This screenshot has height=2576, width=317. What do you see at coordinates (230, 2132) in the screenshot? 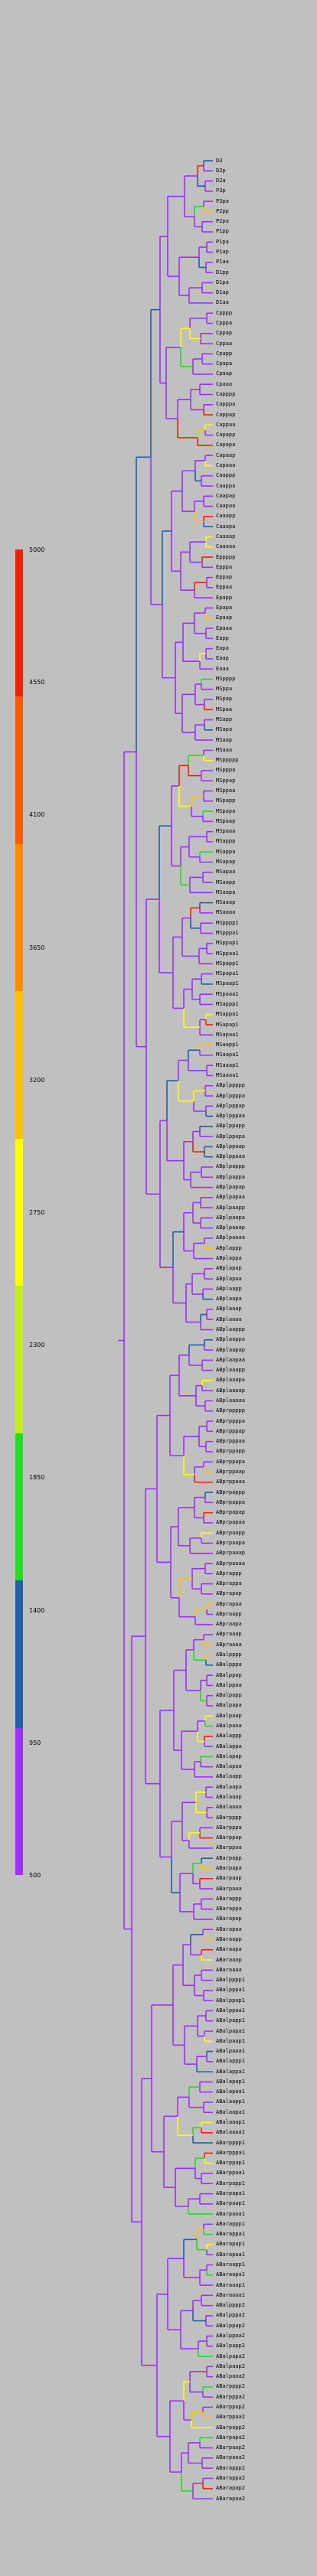
I see `leaf-label: ABalaaaa1` at bounding box center [230, 2132].